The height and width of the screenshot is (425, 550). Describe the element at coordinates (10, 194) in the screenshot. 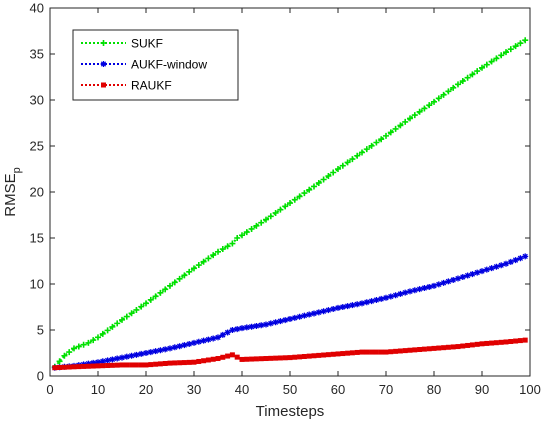

I see `y-axis-label-base: RMSE` at that location.